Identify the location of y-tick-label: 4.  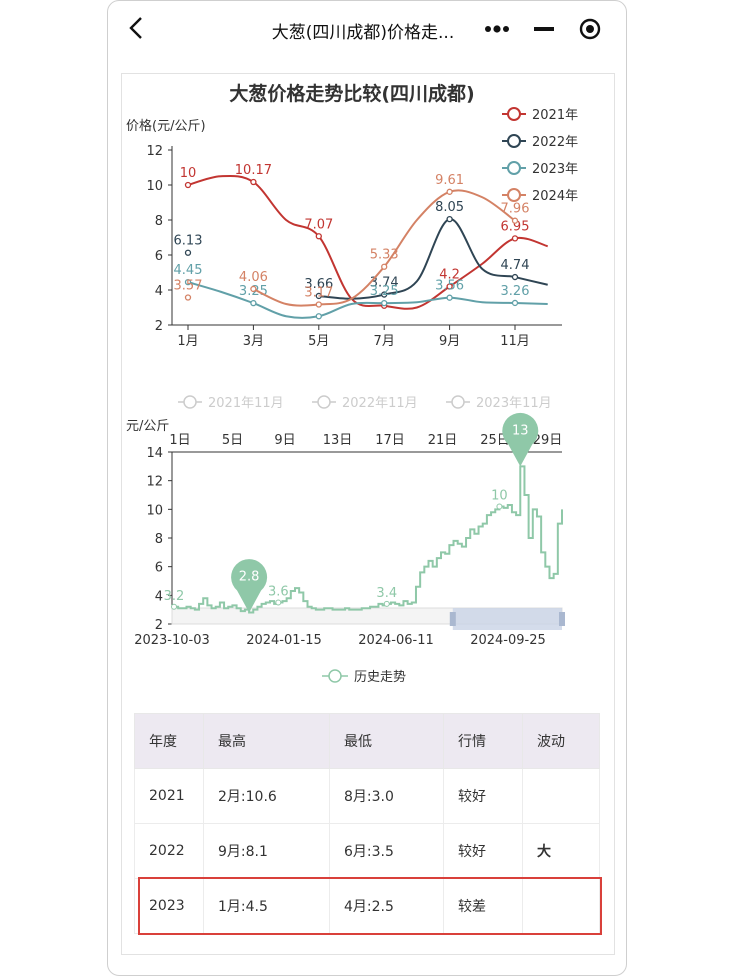
(159, 291).